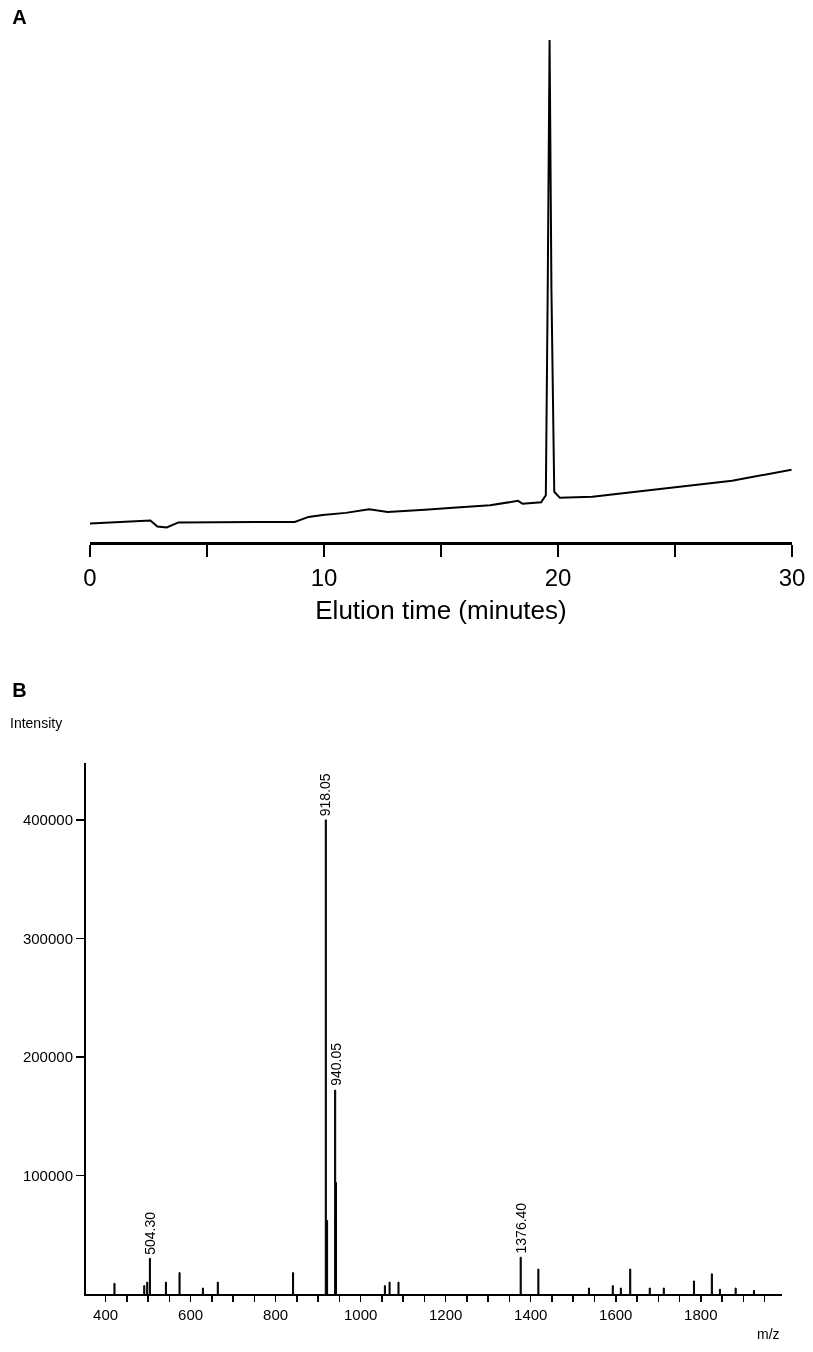  What do you see at coordinates (531, 1314) in the screenshot?
I see `x-tick-label: 1400` at bounding box center [531, 1314].